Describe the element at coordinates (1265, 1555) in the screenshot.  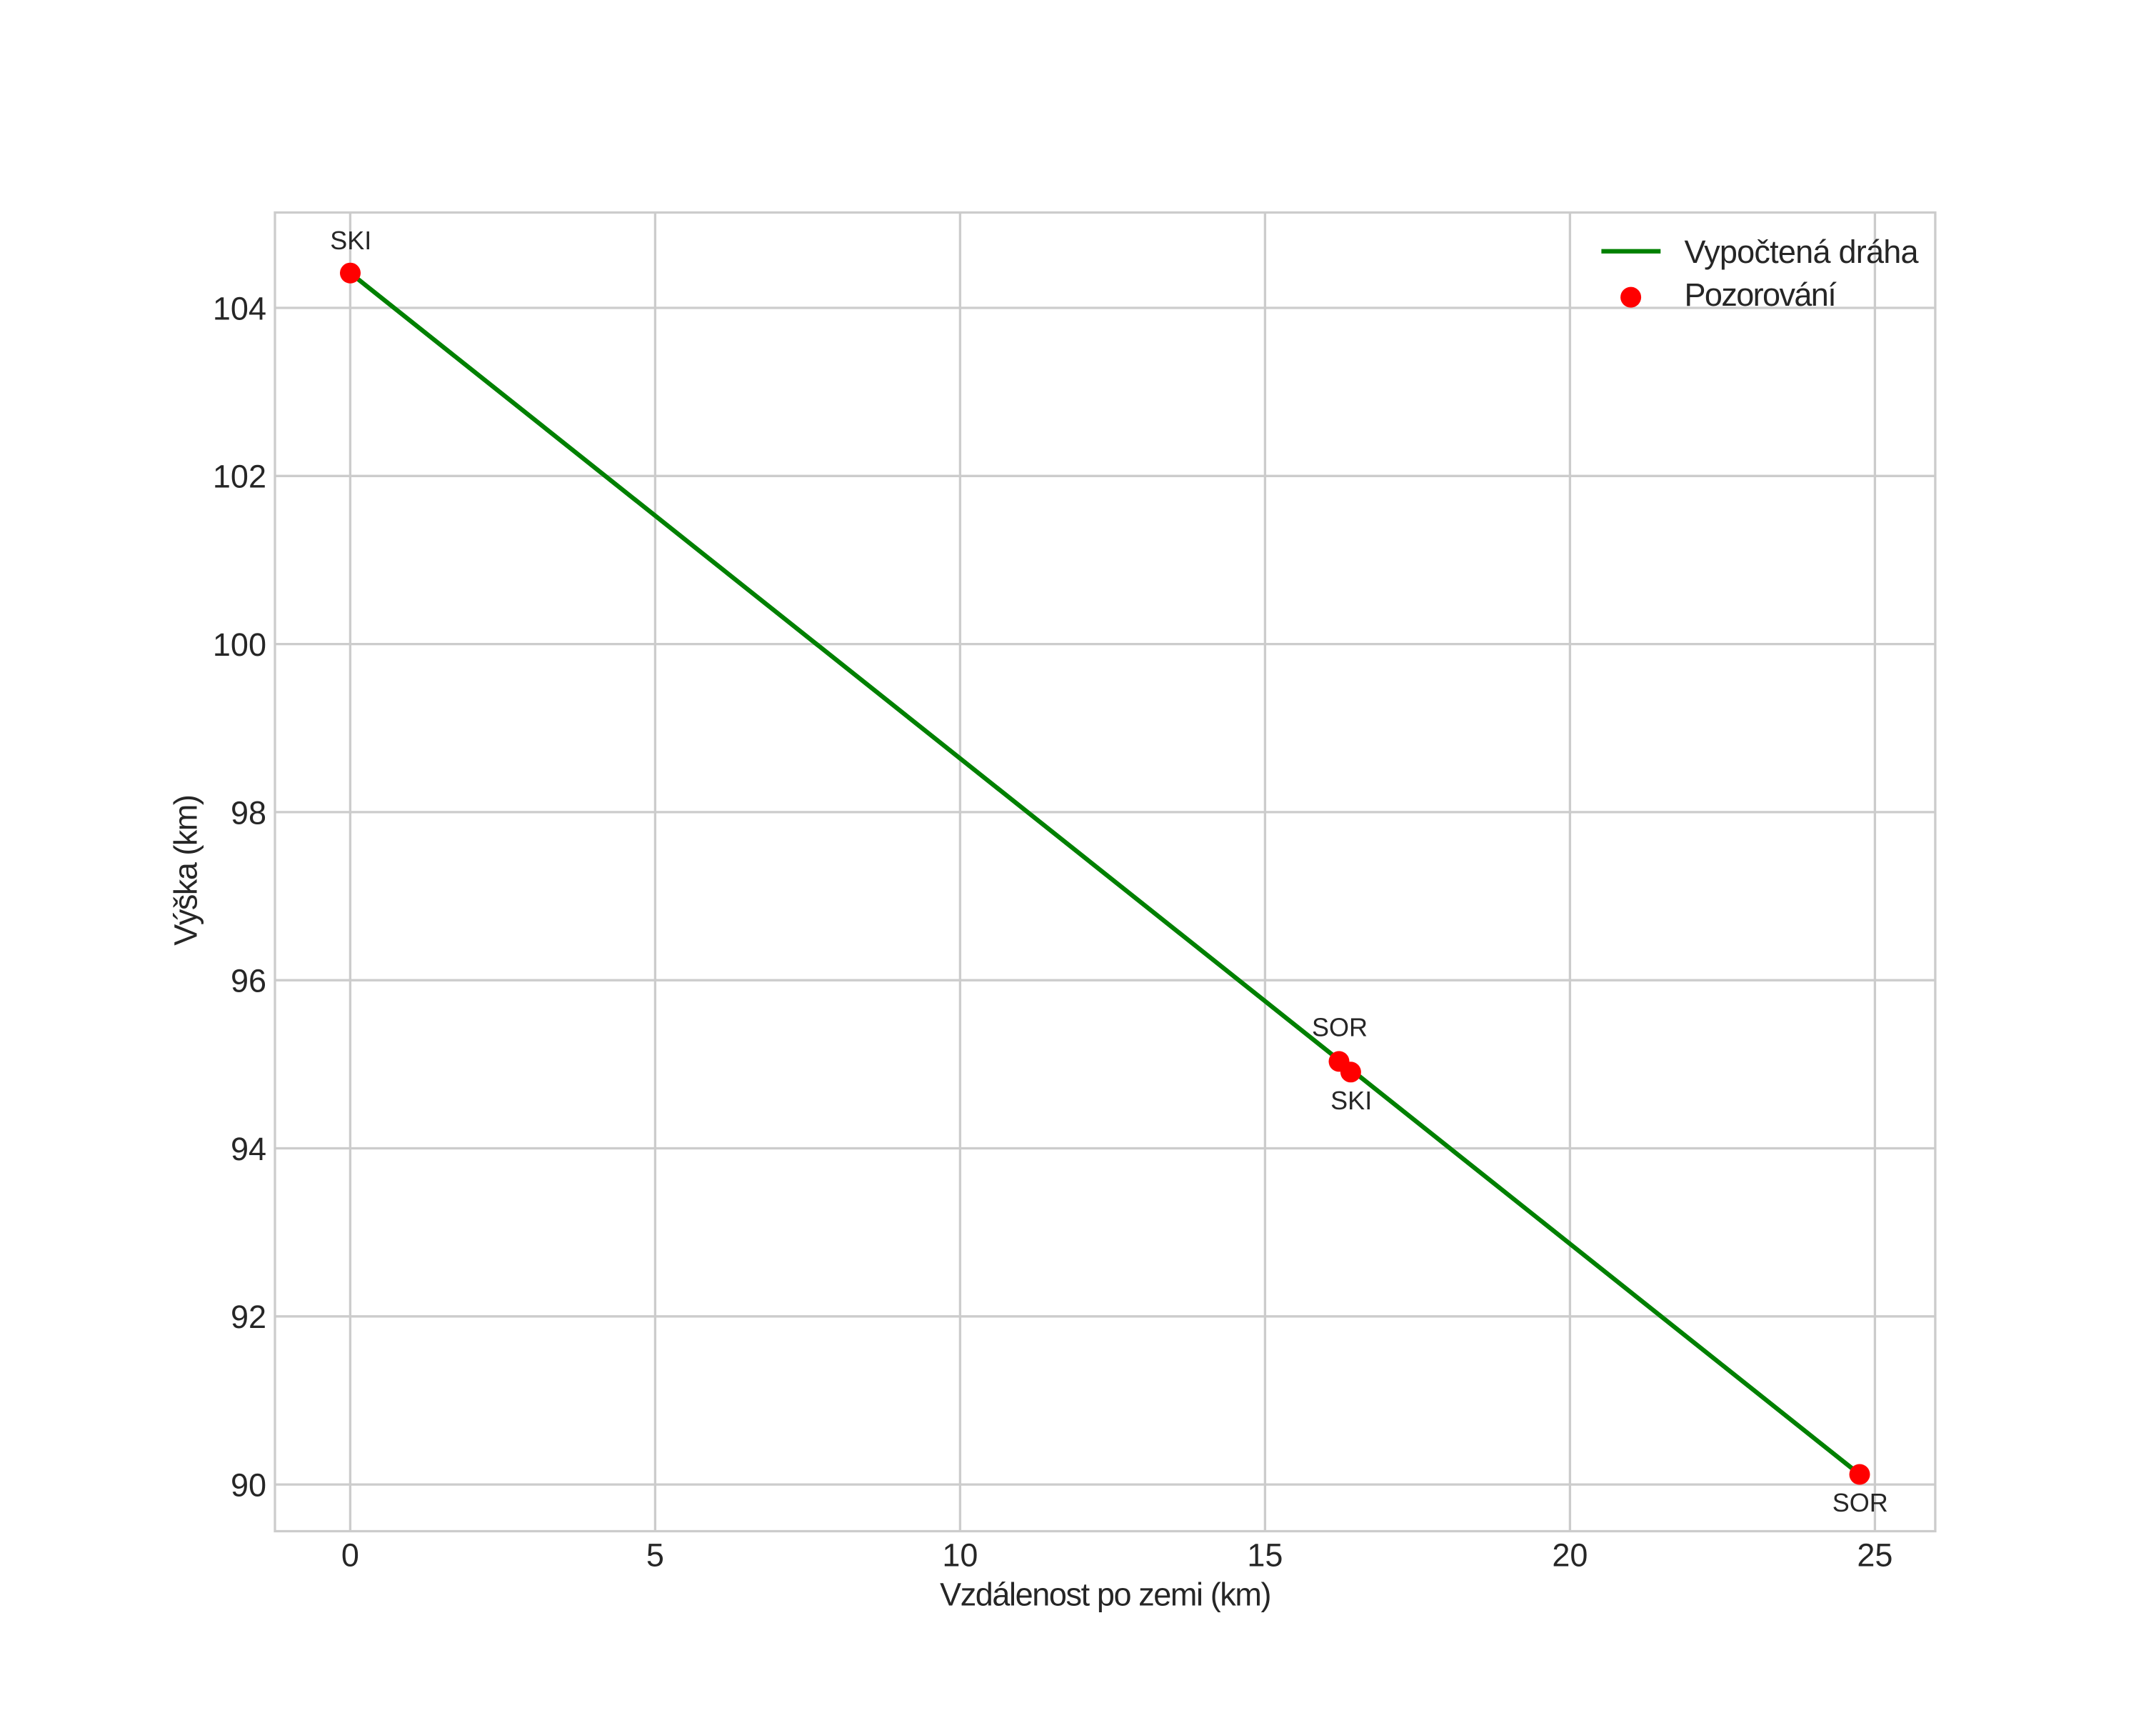
I see `svg-text: 15` at that location.